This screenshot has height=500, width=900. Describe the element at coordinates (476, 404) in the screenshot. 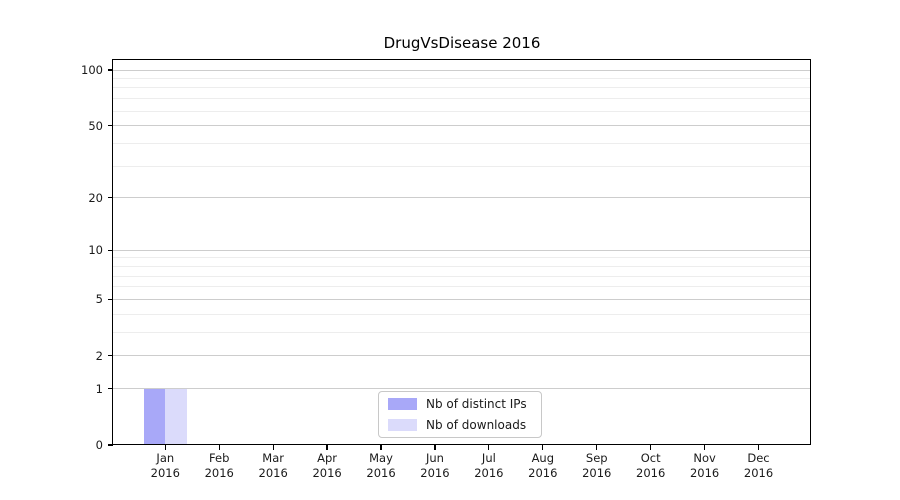

I see `legend-label: Nb of distinct IPs` at that location.